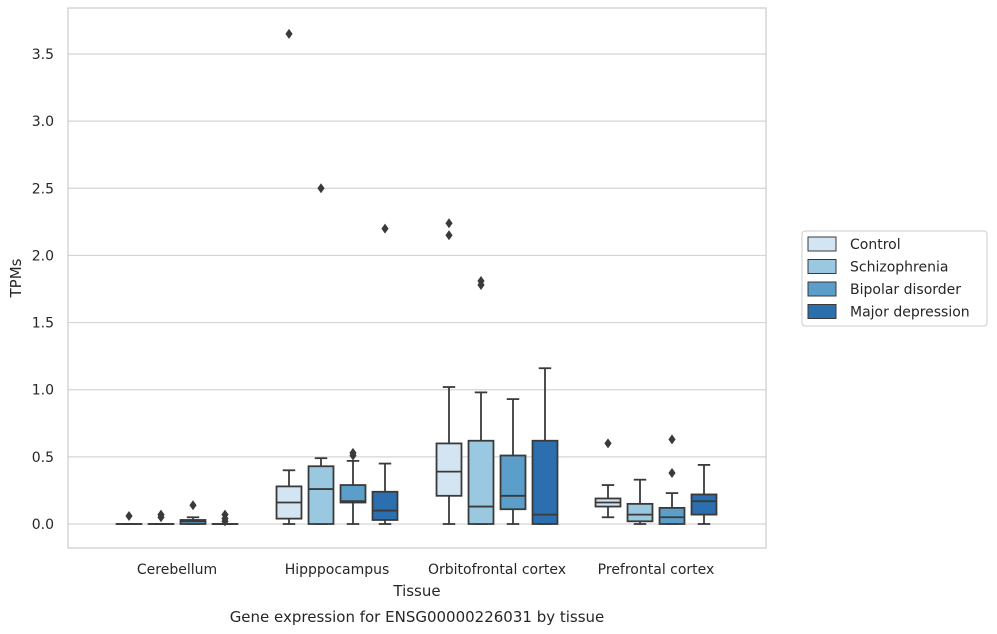 Image resolution: width=997 pixels, height=634 pixels. Describe the element at coordinates (43, 55) in the screenshot. I see `y-tick-label: 3.5` at that location.